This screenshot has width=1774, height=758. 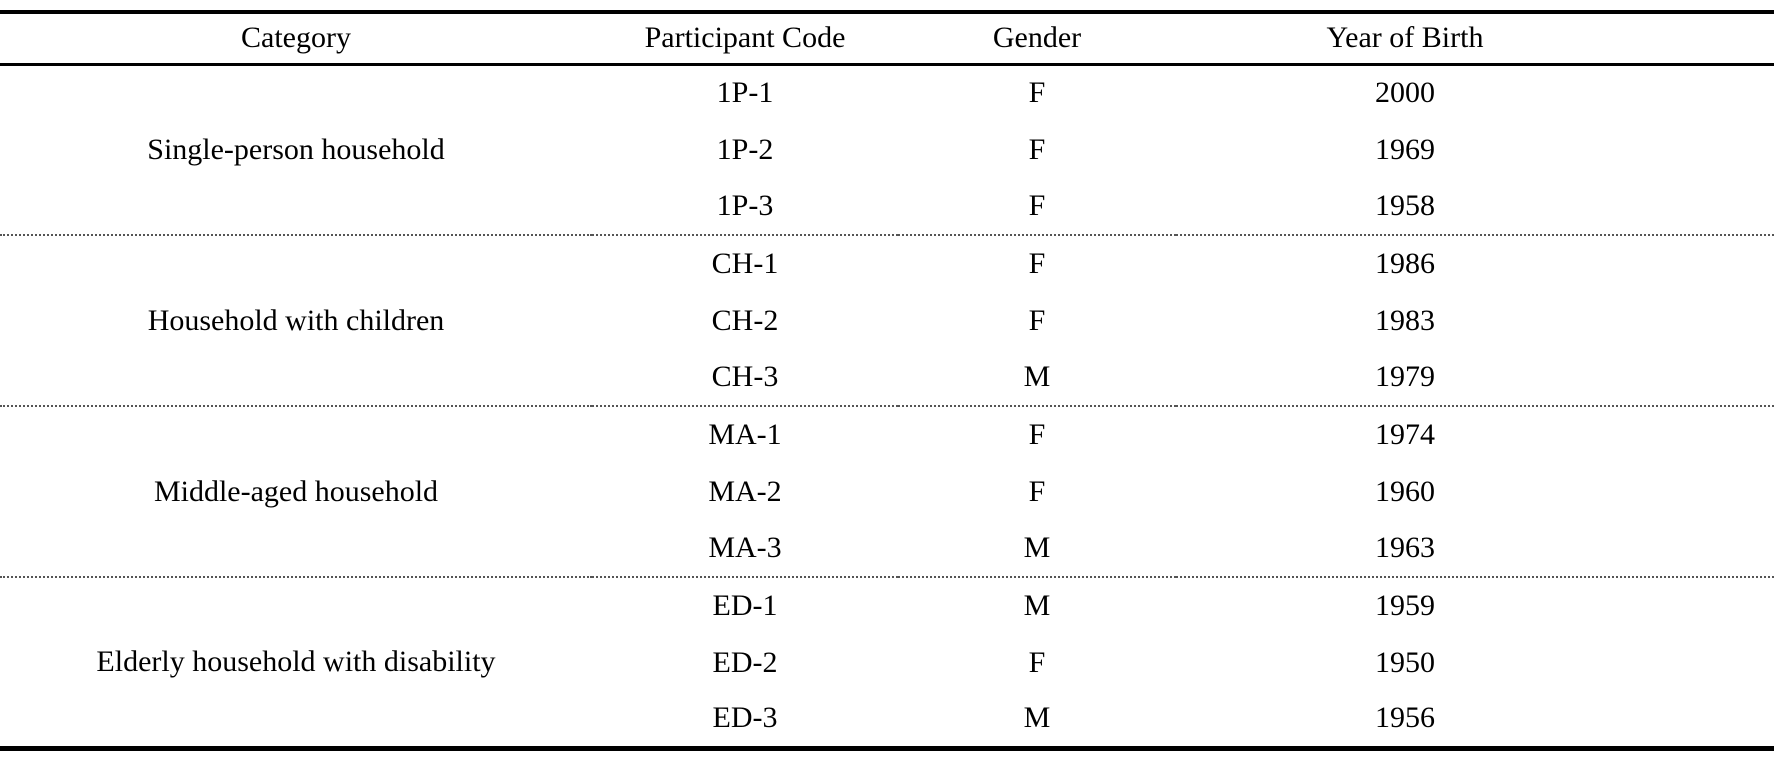 I want to click on cell-category: Elderly household with disability, so click(x=296, y=661).